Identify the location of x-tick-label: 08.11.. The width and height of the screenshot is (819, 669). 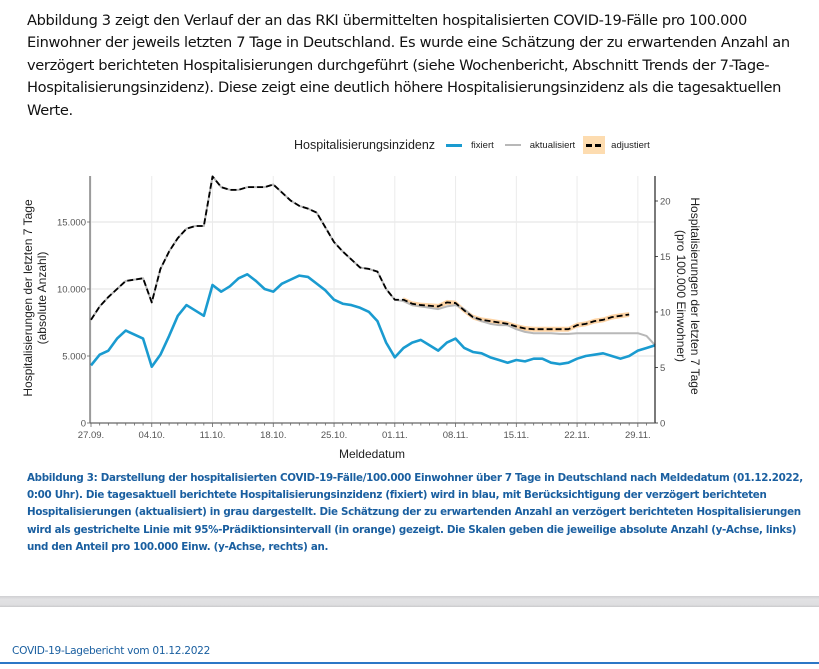
(456, 435).